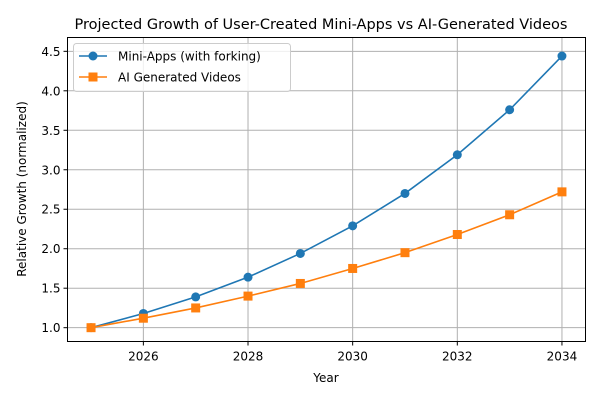 Image resolution: width=600 pixels, height=400 pixels. What do you see at coordinates (189, 57) in the screenshot?
I see `legend-label: Mini-Apps (with forking)` at bounding box center [189, 57].